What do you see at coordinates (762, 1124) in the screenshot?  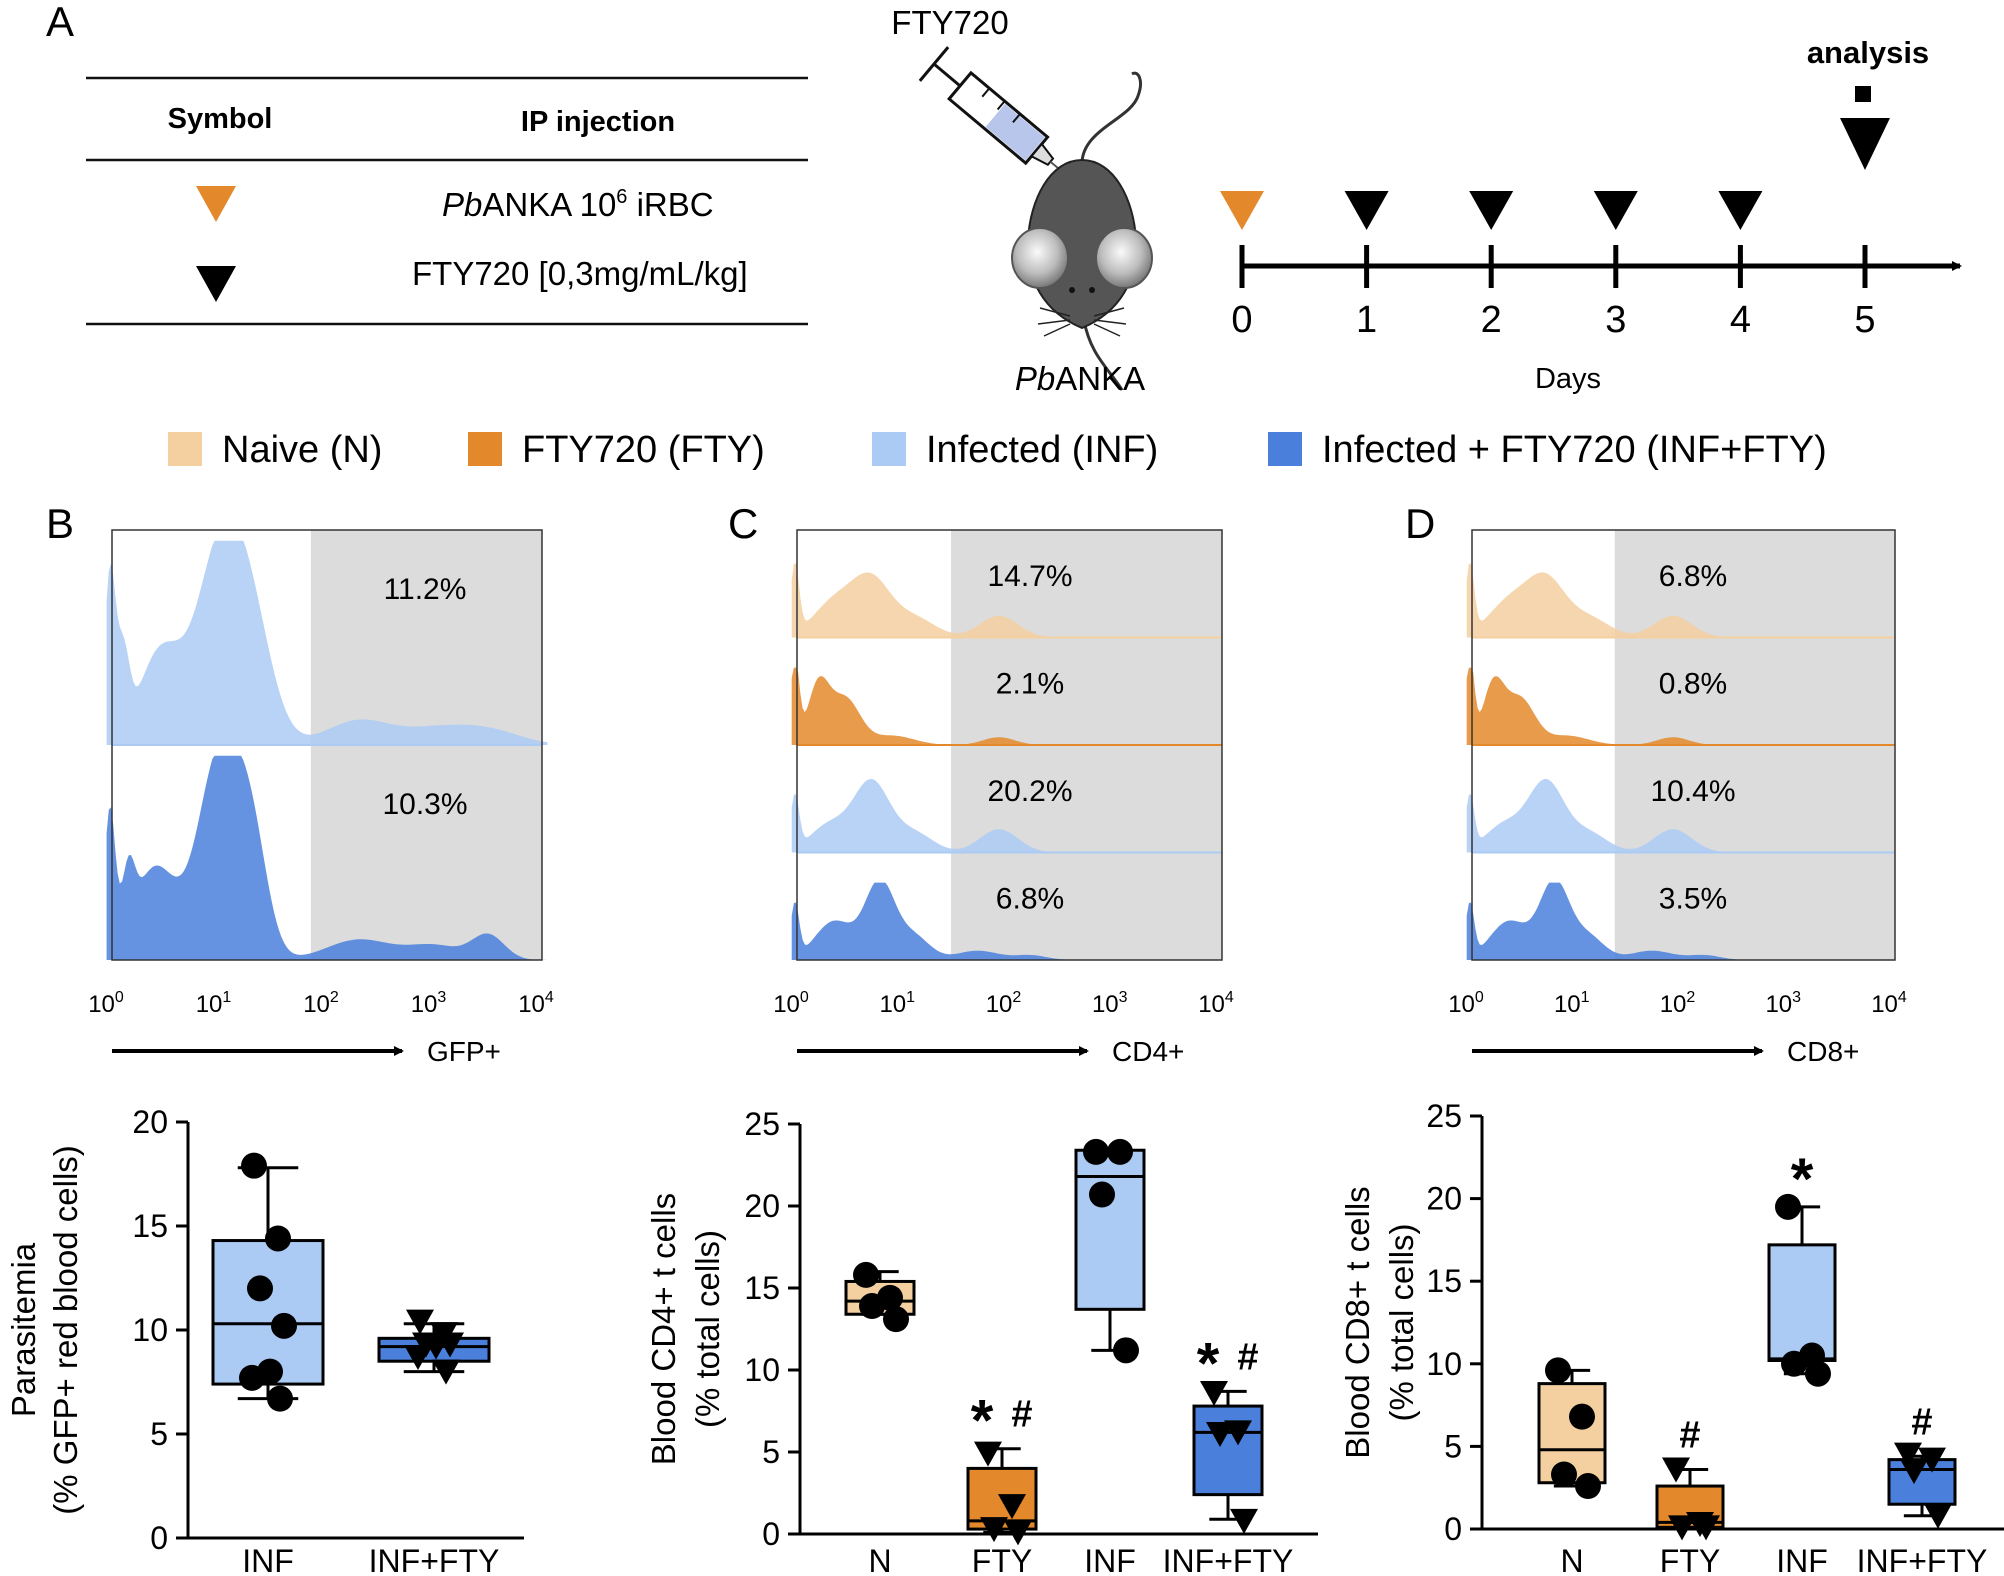 I see `y-tick-label: 25` at bounding box center [762, 1124].